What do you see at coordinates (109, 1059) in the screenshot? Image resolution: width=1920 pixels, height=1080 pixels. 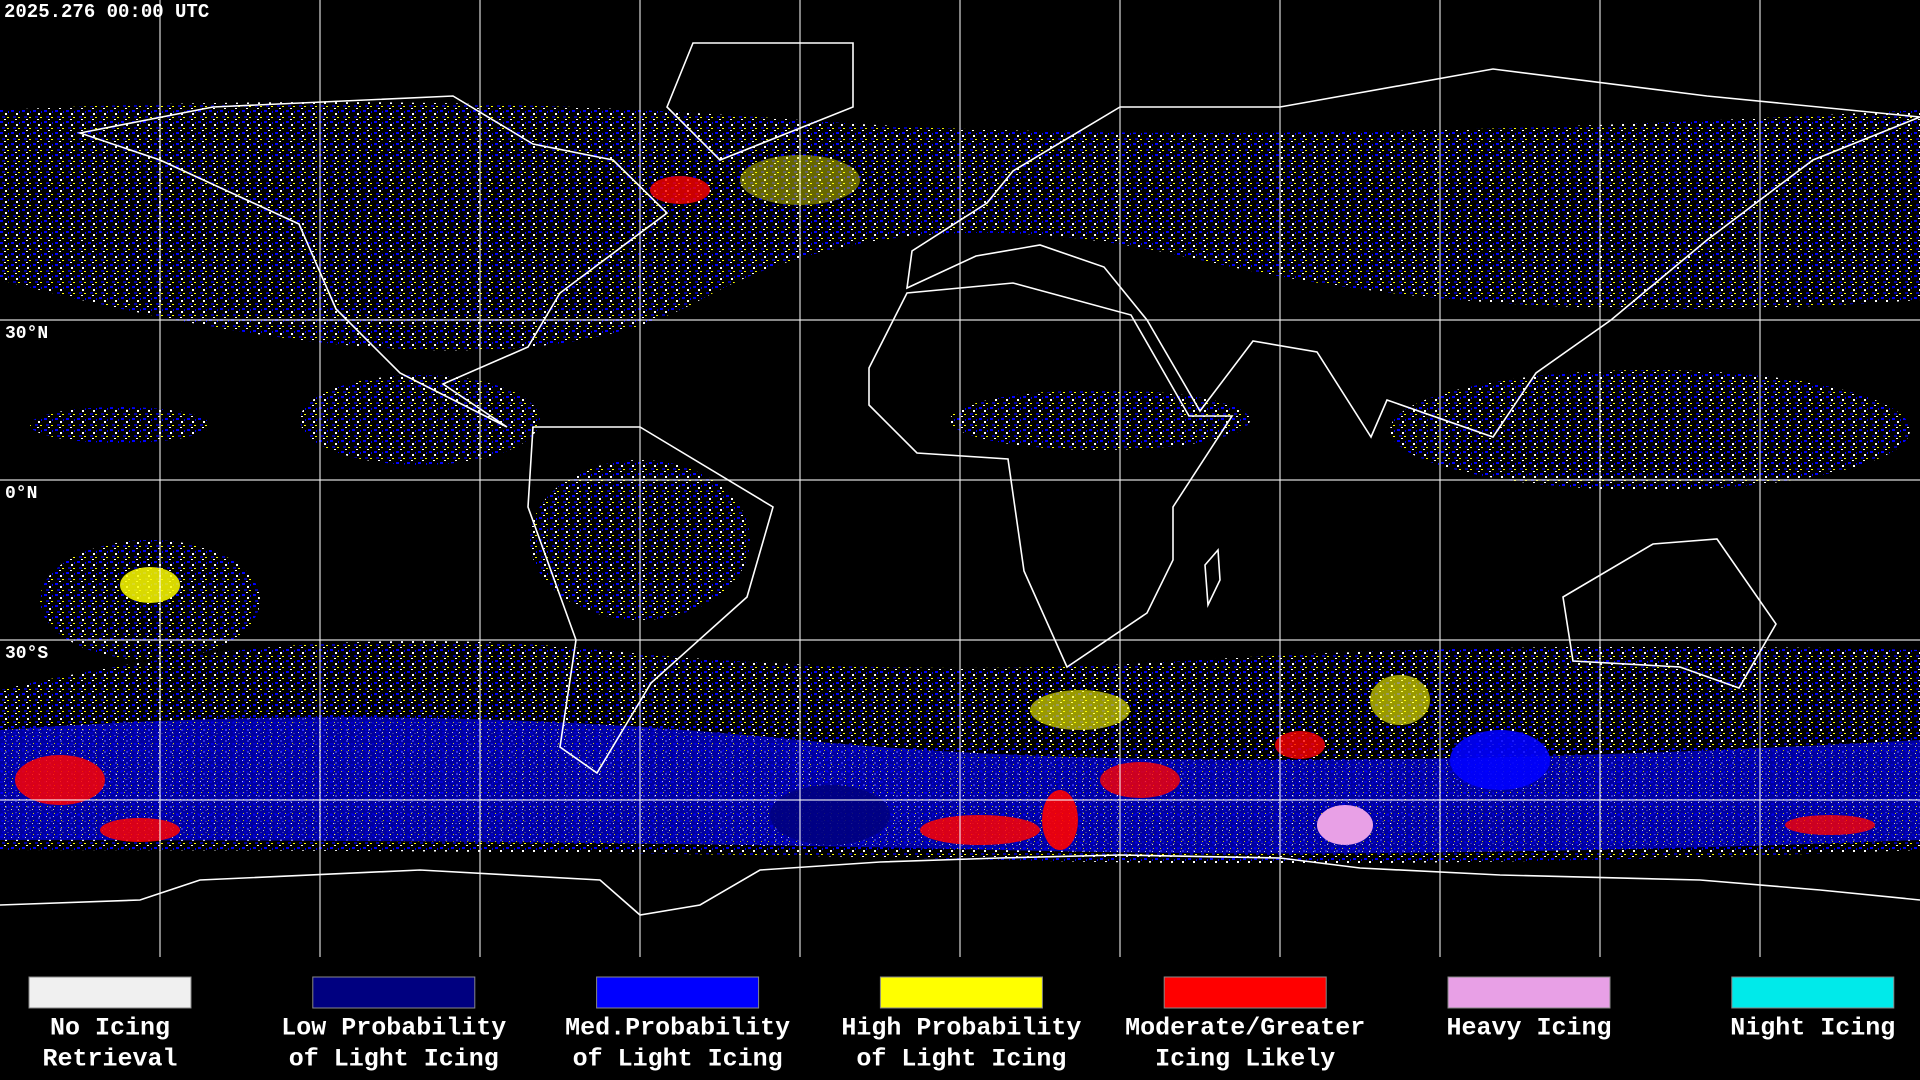 I see `legend-label: Retrieval` at bounding box center [109, 1059].